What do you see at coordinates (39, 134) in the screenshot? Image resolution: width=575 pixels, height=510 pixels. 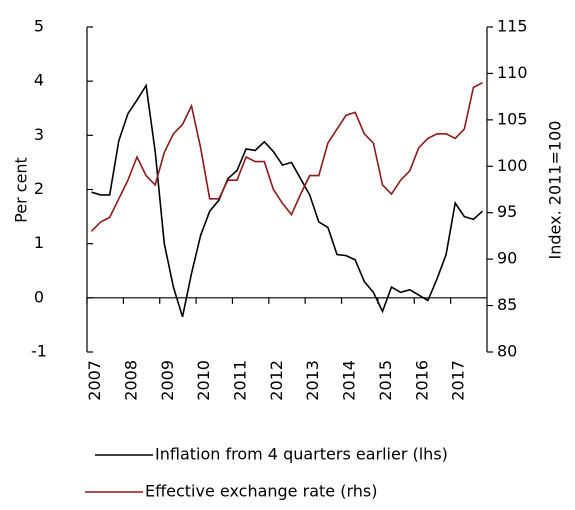 I see `y-tick-label: 3` at bounding box center [39, 134].